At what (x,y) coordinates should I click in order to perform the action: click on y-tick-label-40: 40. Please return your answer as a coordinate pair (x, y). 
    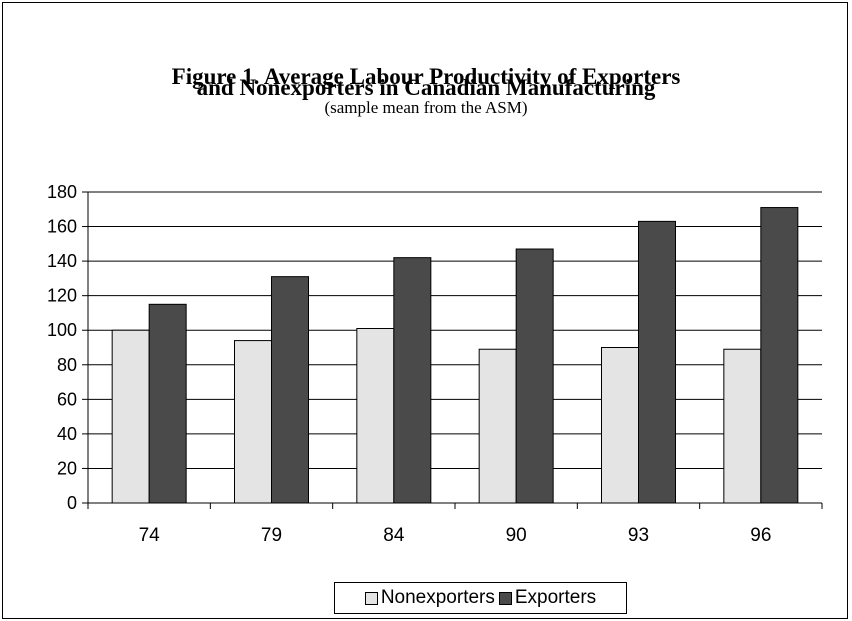
    Looking at the image, I should click on (67, 434).